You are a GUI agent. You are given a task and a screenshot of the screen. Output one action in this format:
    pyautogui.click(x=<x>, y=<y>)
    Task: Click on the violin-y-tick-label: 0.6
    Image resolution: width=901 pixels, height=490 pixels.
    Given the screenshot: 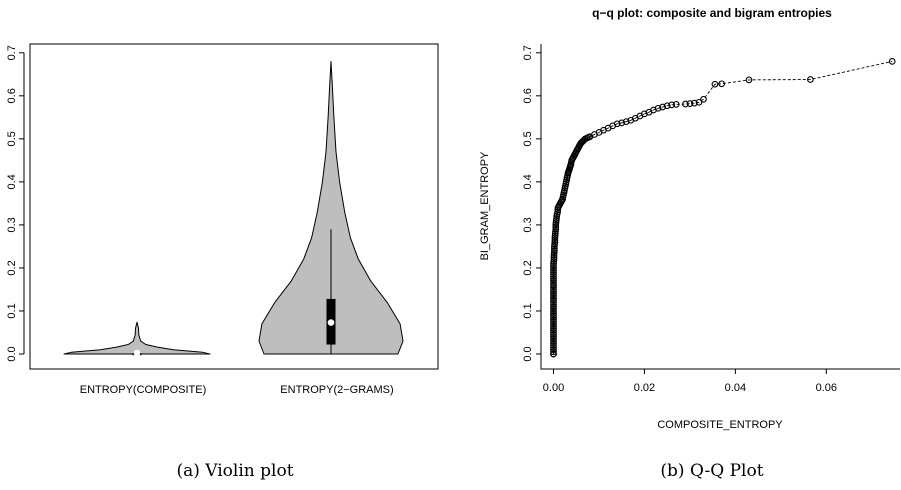 What is the action you would take?
    pyautogui.click(x=12, y=95)
    